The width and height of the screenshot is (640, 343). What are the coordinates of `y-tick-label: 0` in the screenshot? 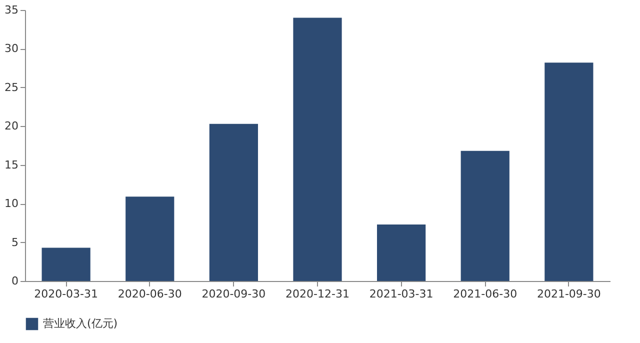 It's located at (15, 281).